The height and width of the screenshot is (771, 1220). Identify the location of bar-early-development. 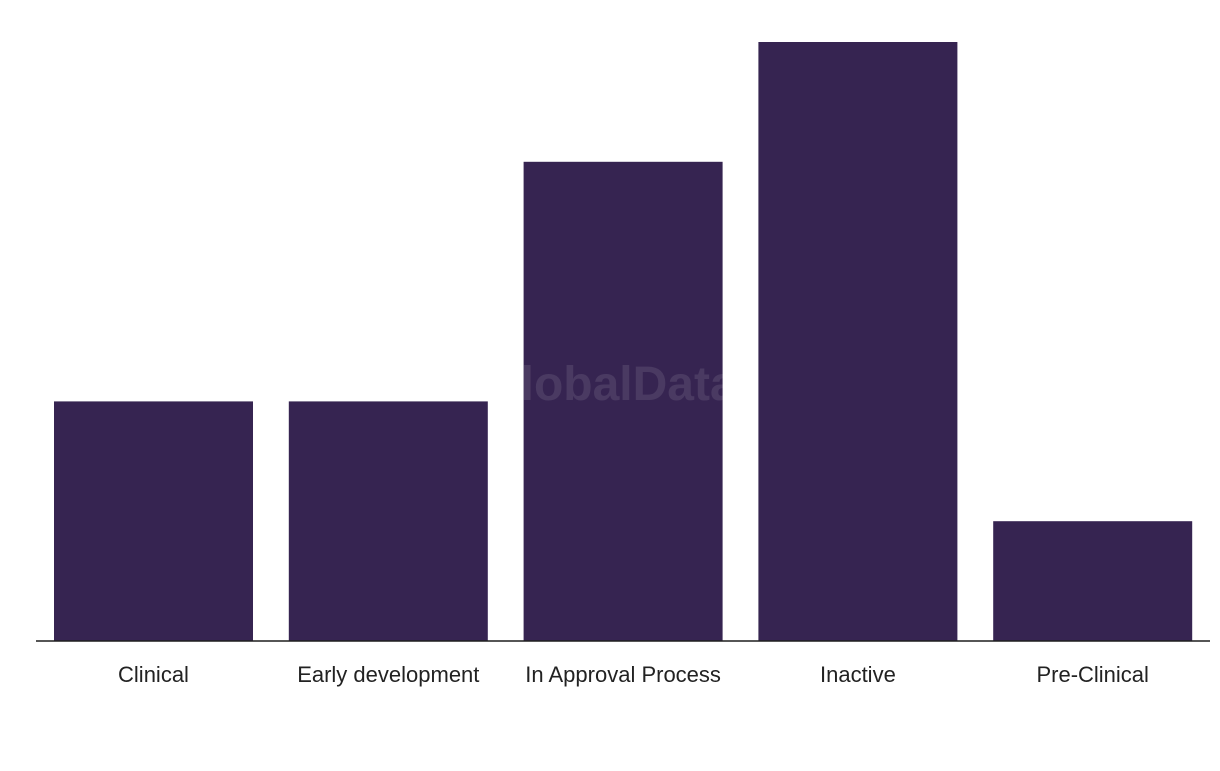
(388, 521).